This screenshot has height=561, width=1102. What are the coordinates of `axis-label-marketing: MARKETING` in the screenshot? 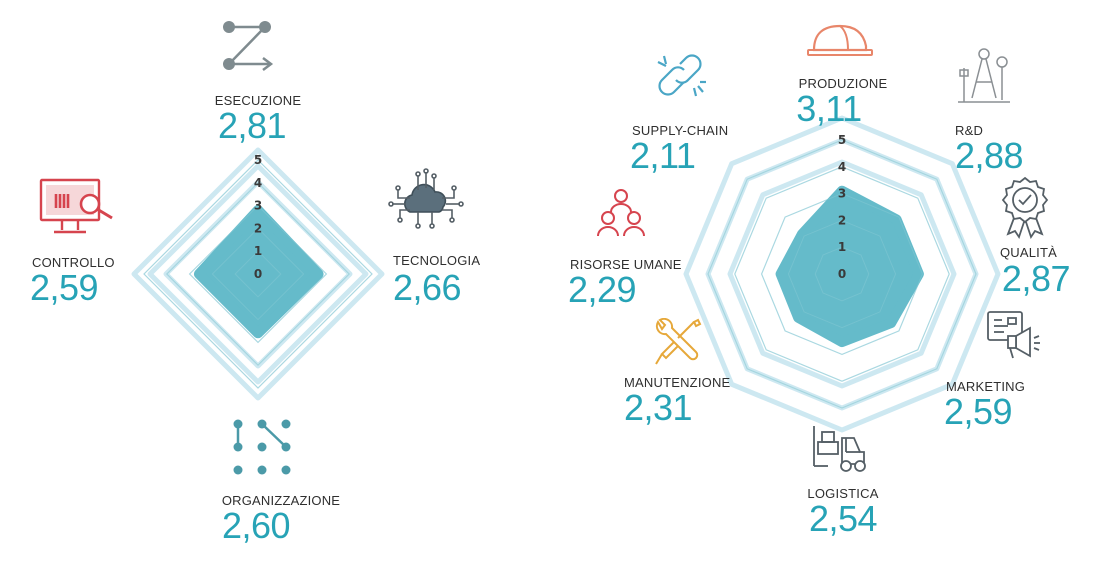 It's located at (986, 386).